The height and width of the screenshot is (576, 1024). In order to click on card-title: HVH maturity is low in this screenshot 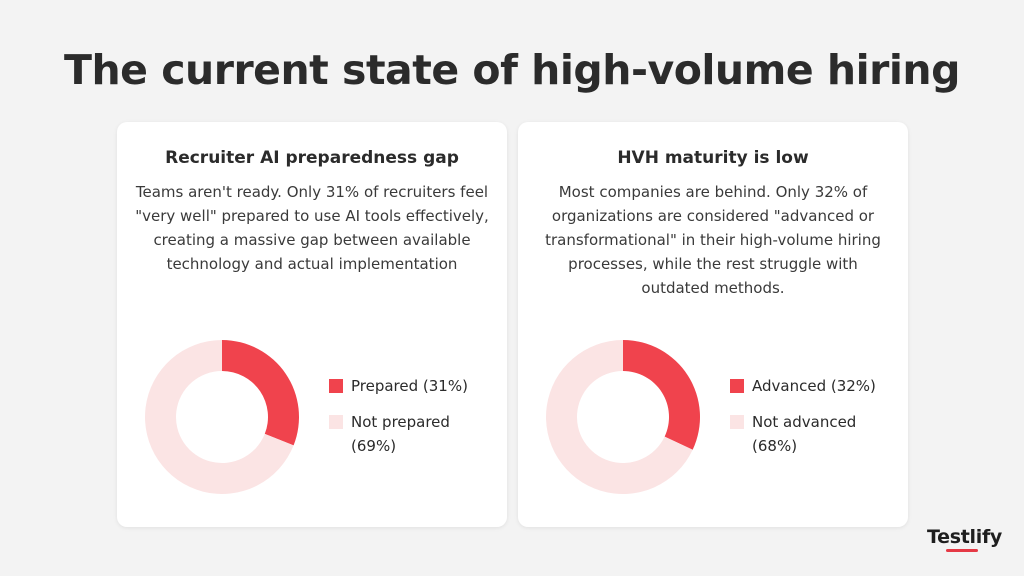, I will do `click(713, 158)`.